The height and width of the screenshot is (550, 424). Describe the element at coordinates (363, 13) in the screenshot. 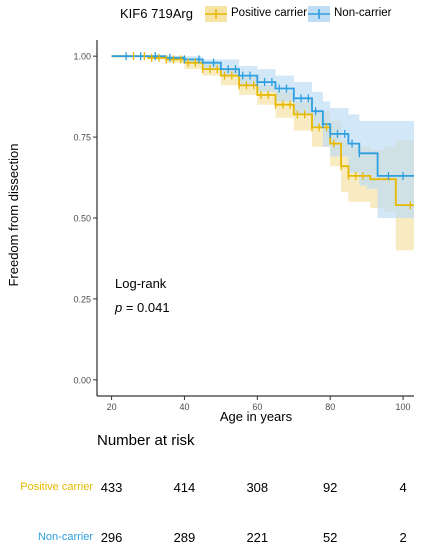

I see `non-carrier-legend-label: Non-carrier` at that location.